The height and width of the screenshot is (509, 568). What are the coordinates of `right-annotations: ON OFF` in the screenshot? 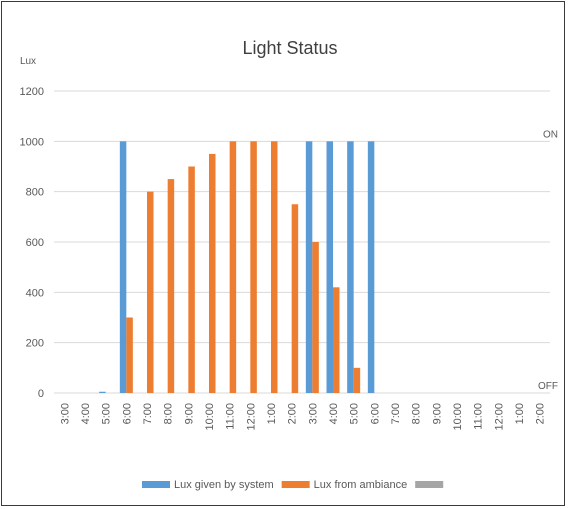 It's located at (548, 260).